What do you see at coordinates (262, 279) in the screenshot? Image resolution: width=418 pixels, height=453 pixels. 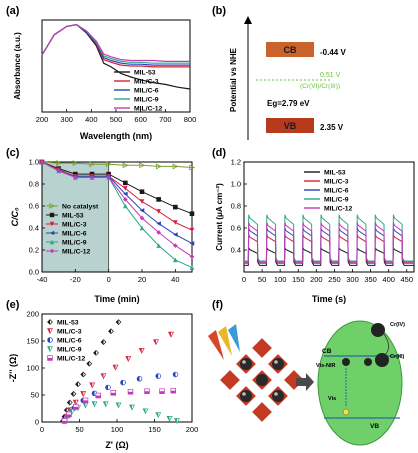 I see `panel-d-xtick-label: 50` at bounding box center [262, 279].